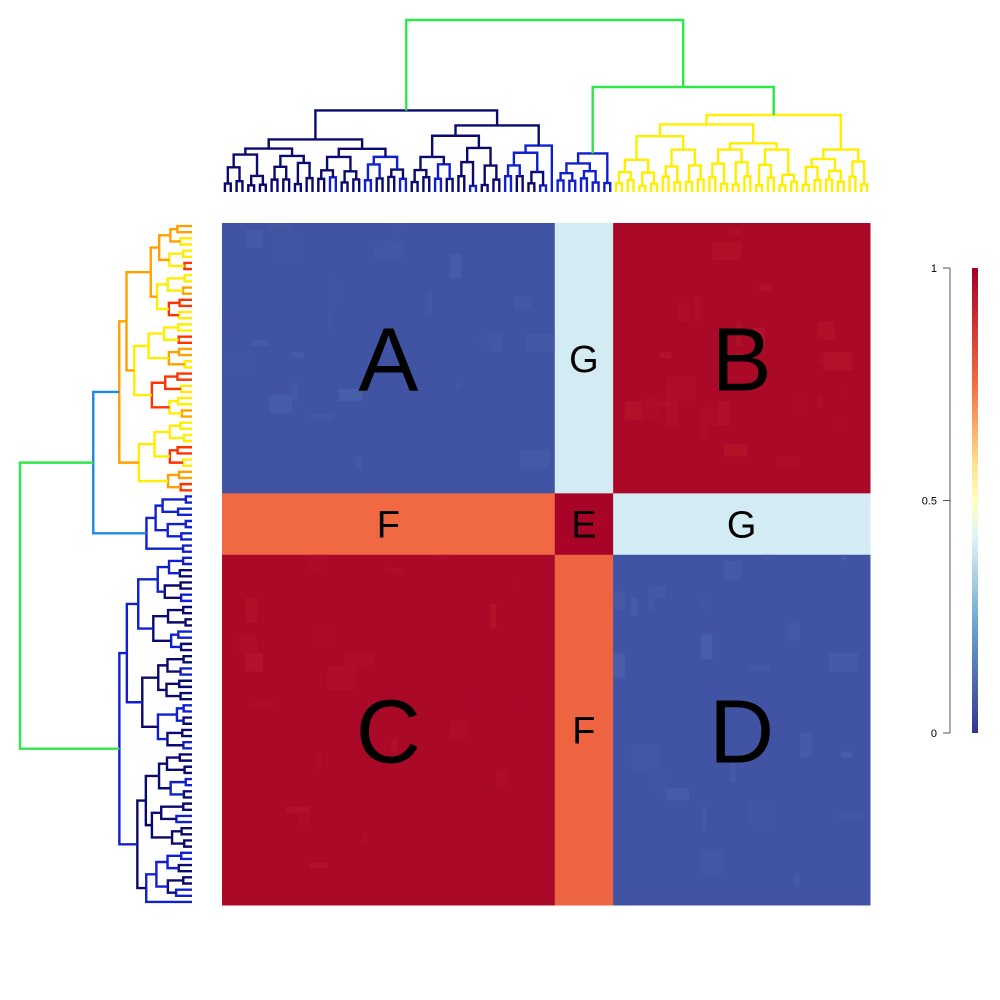 This screenshot has height=1000, width=1000. Describe the element at coordinates (584, 360) in the screenshot. I see `block-label-G: G` at that location.